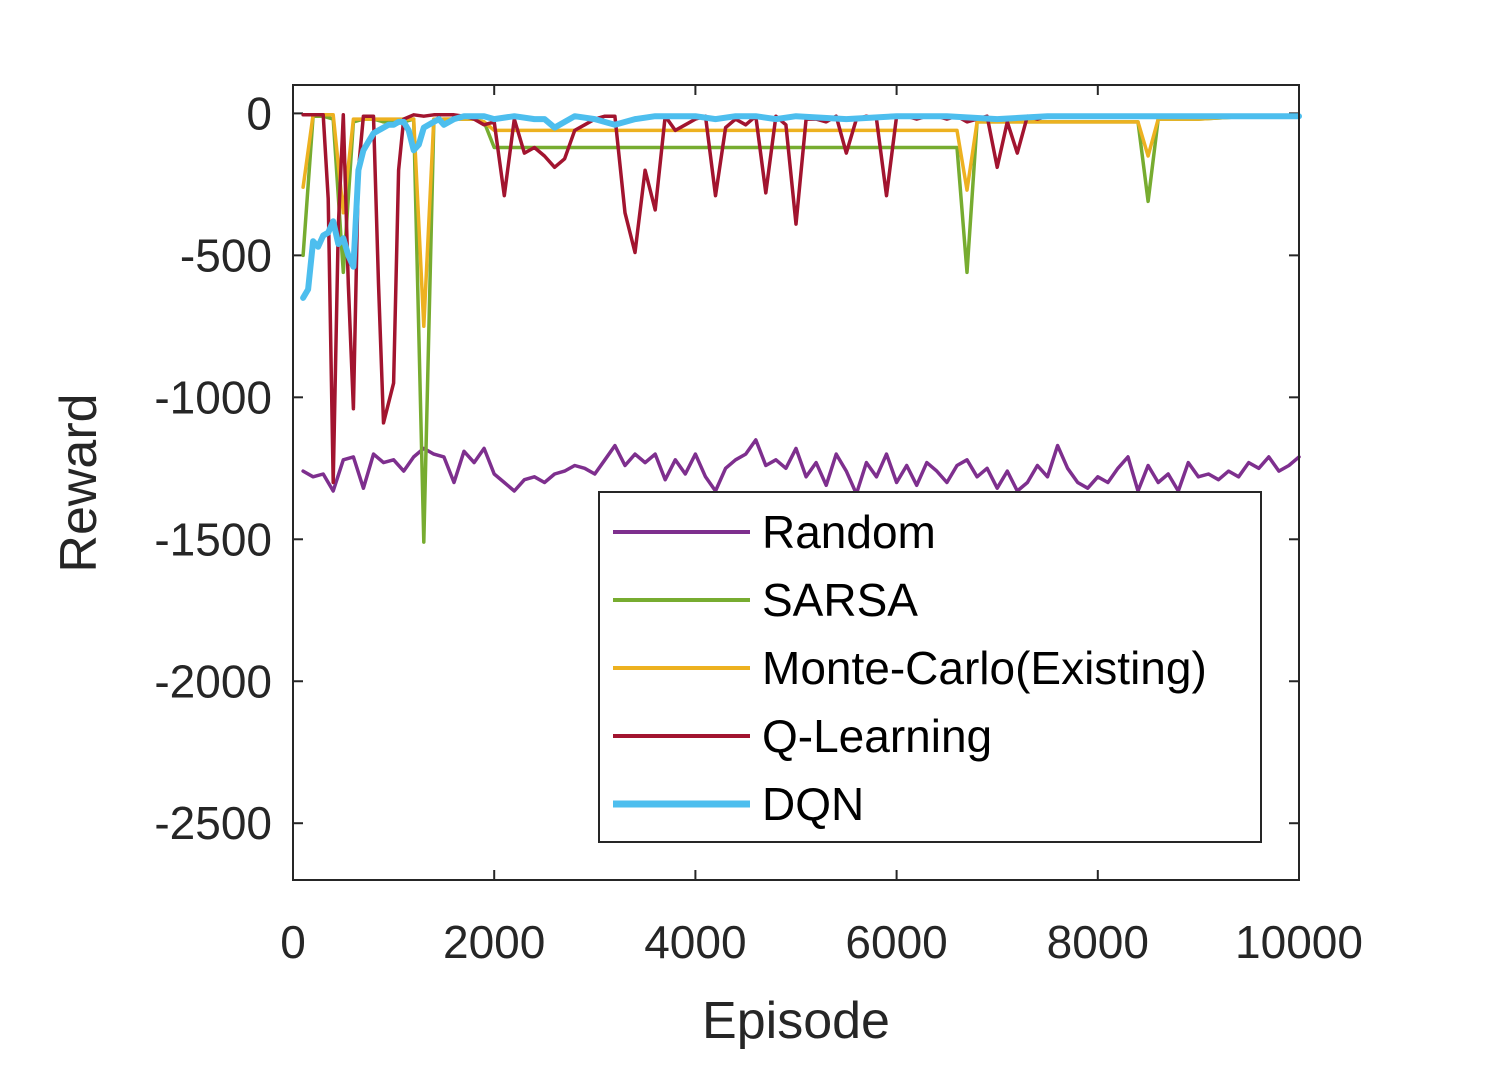  I want to click on x-tick-label: 2000, so click(494, 942).